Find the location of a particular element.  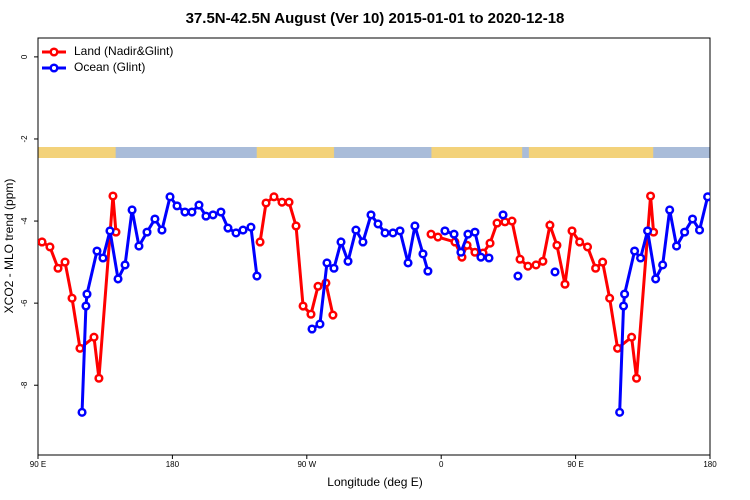

y-tick-label: -2 is located at coordinates (24, 139).